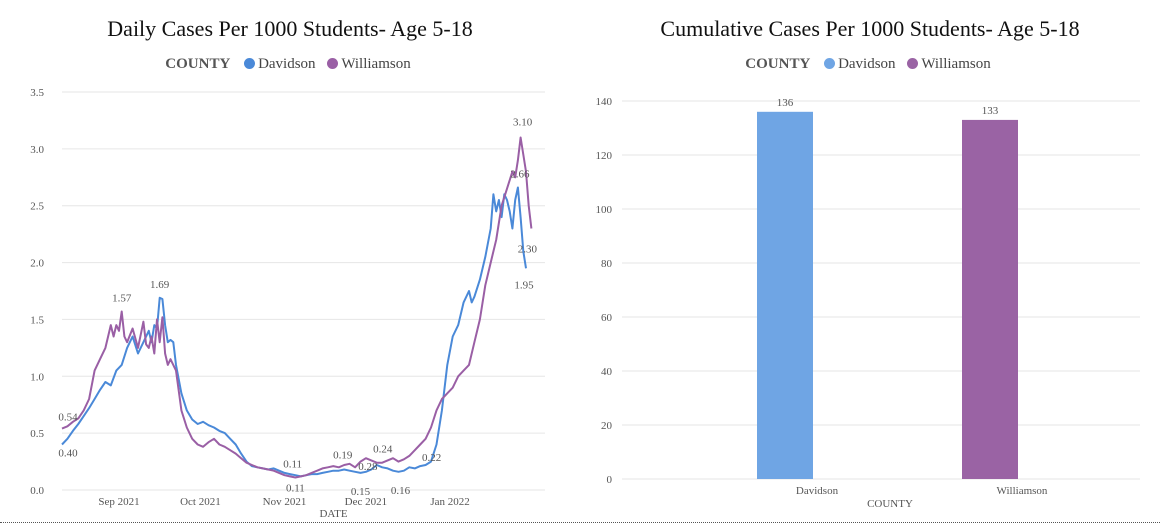 This screenshot has height=527, width=1160. I want to click on data-label: 3.10, so click(523, 122).